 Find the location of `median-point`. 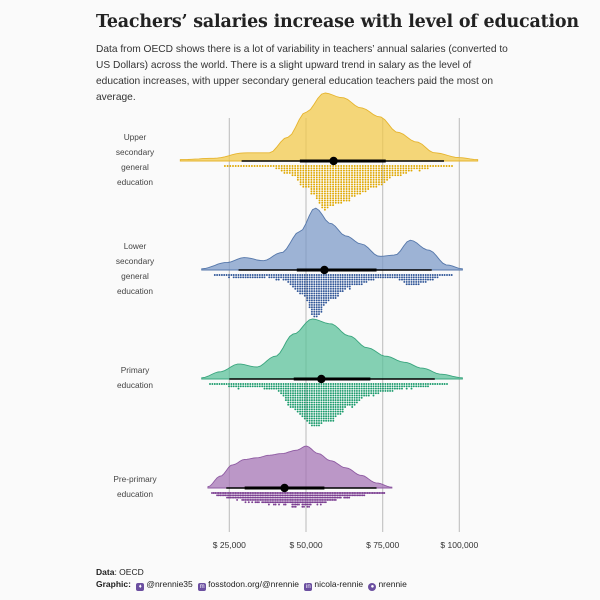

median-point is located at coordinates (321, 379).